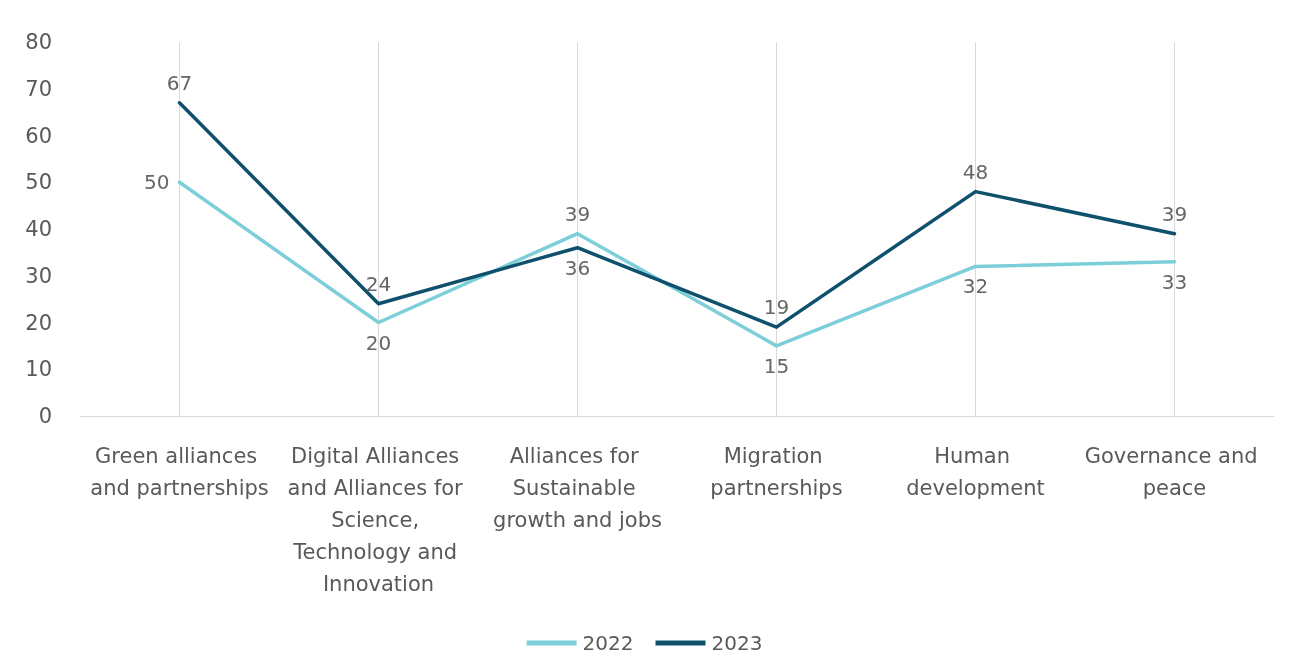  I want to click on x-tick-label: Alliances for Sustainable growth and jobs, so click(577, 488).